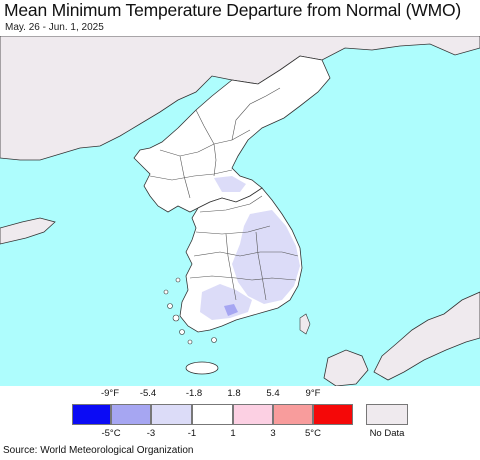  Describe the element at coordinates (224, 194) in the screenshot. I see `province-borders` at that location.